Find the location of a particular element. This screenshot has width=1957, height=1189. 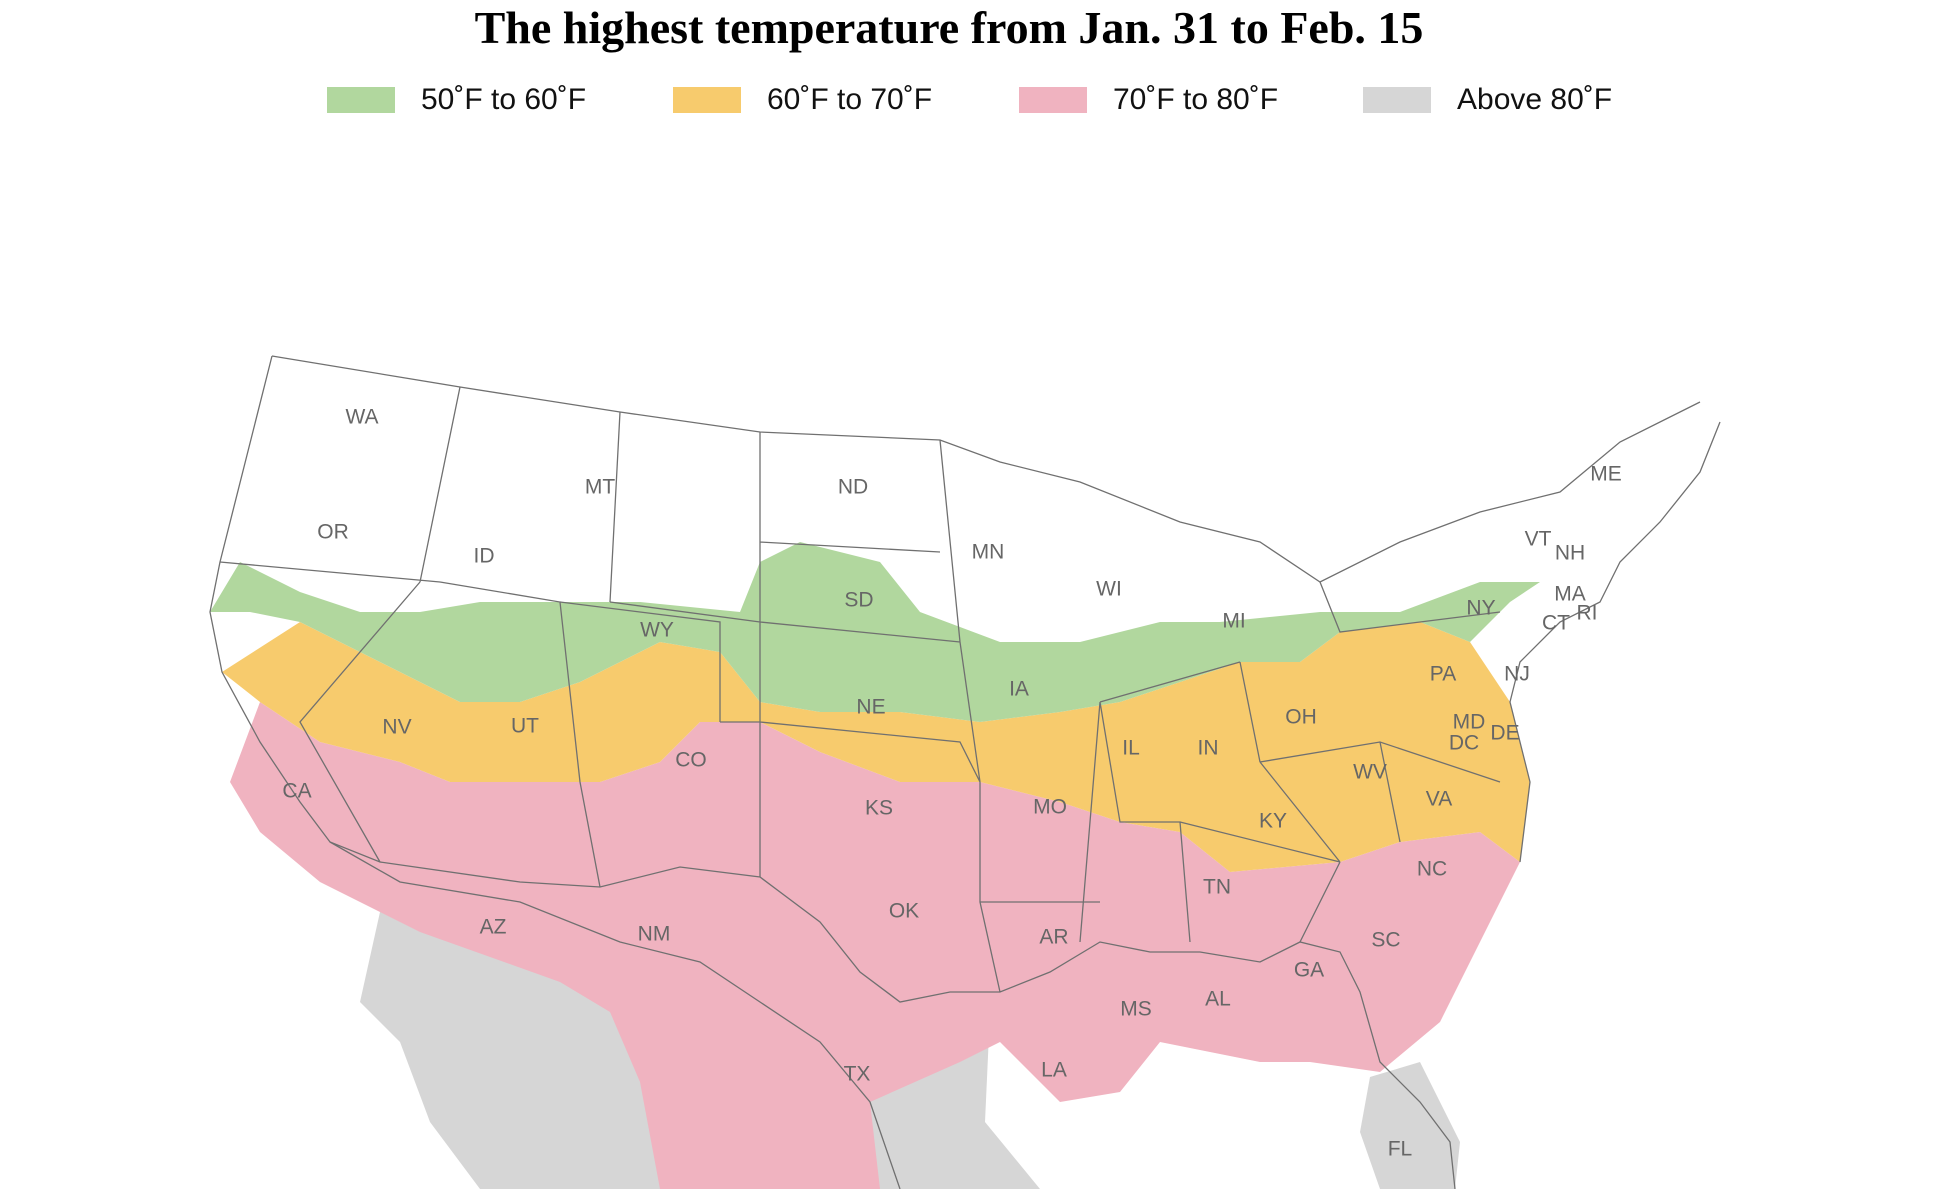

legend-label-50-60: 50˚F to 60˚F is located at coordinates (504, 99).